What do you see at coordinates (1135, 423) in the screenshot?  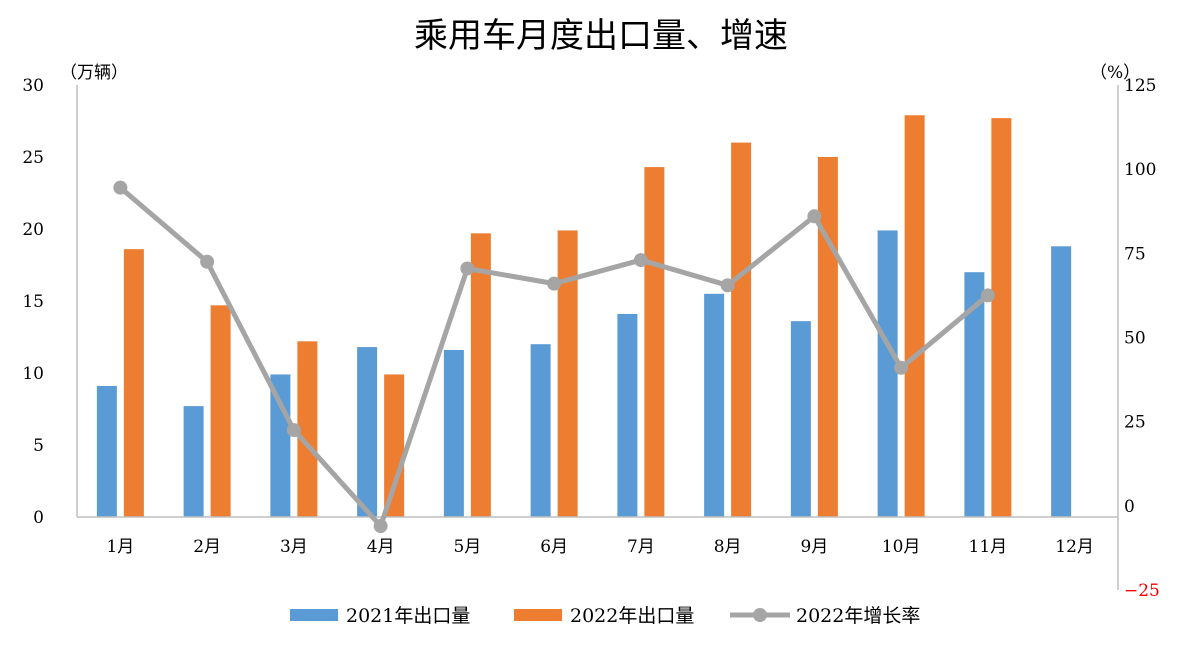 I see `right-tick-label: 25` at bounding box center [1135, 423].